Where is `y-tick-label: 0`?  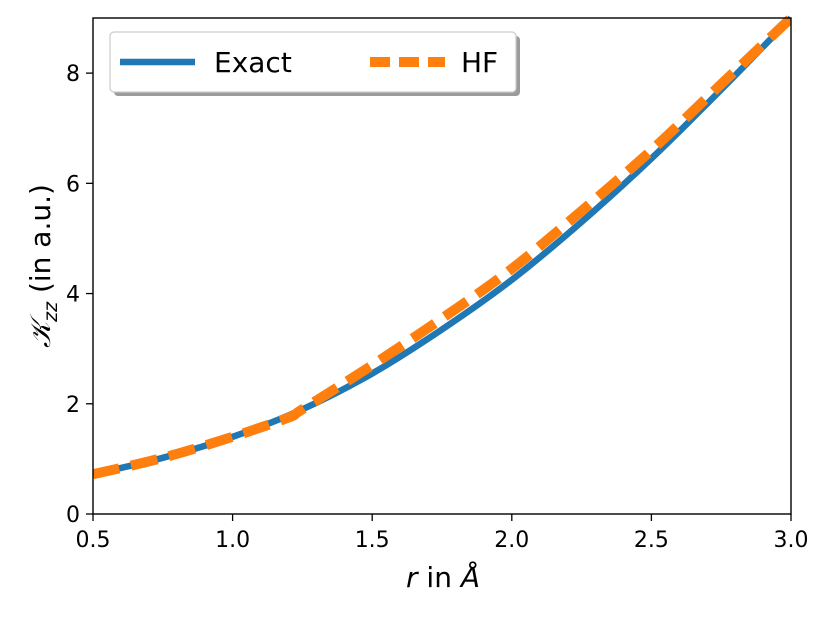
y-tick-label: 0 is located at coordinates (73, 515).